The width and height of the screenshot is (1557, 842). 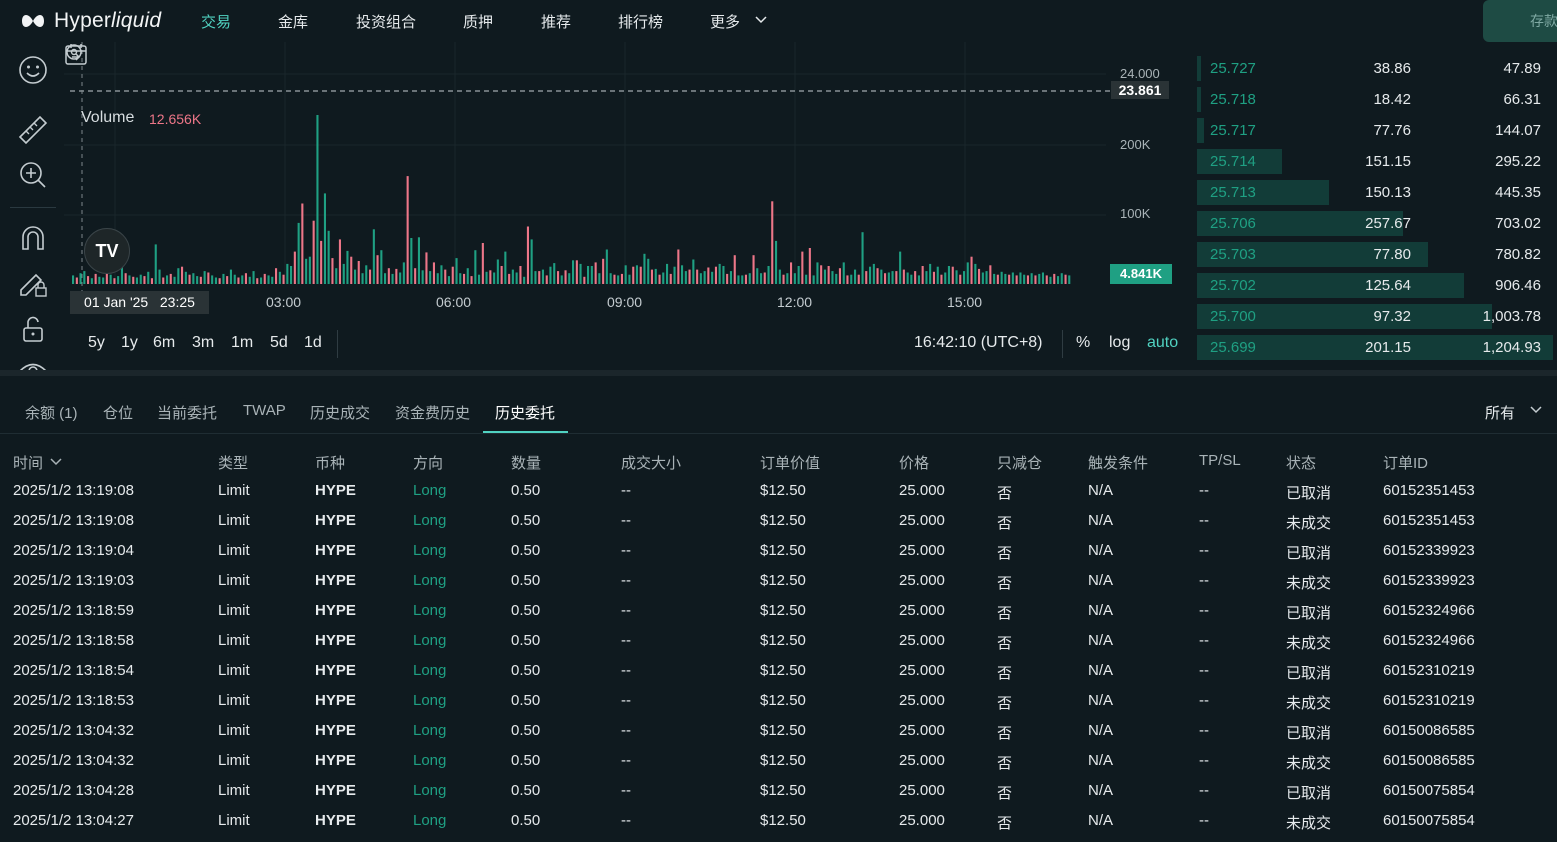 I want to click on chart-clock: 16:42:10 (UTC+8), so click(x=978, y=342).